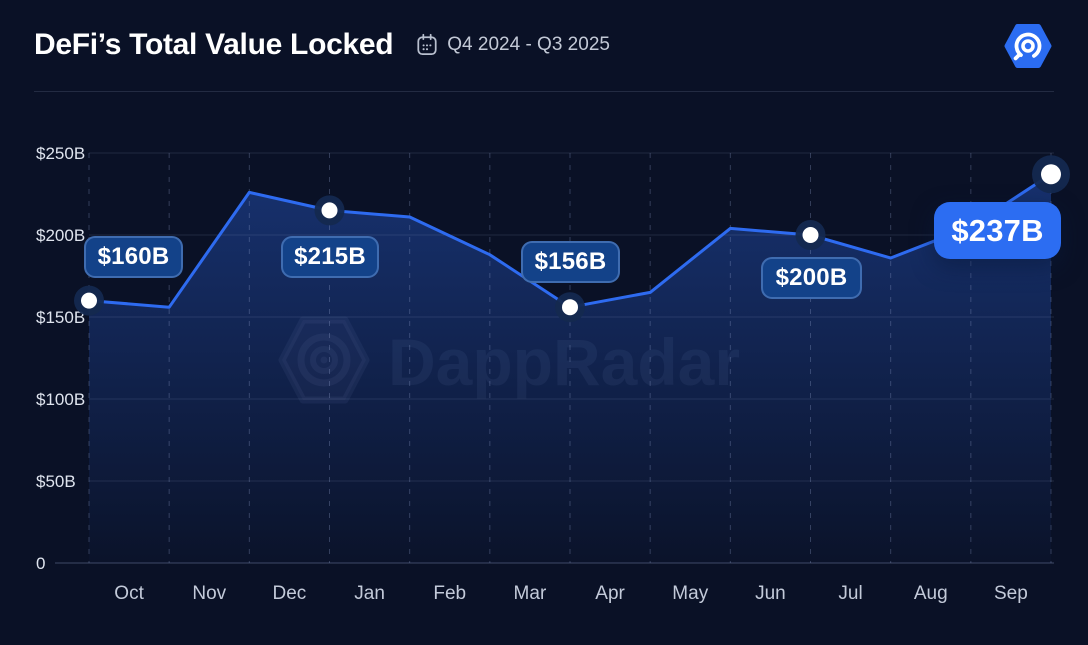 This screenshot has width=1088, height=645. I want to click on y-axis-tick-label: $250B, so click(60, 153).